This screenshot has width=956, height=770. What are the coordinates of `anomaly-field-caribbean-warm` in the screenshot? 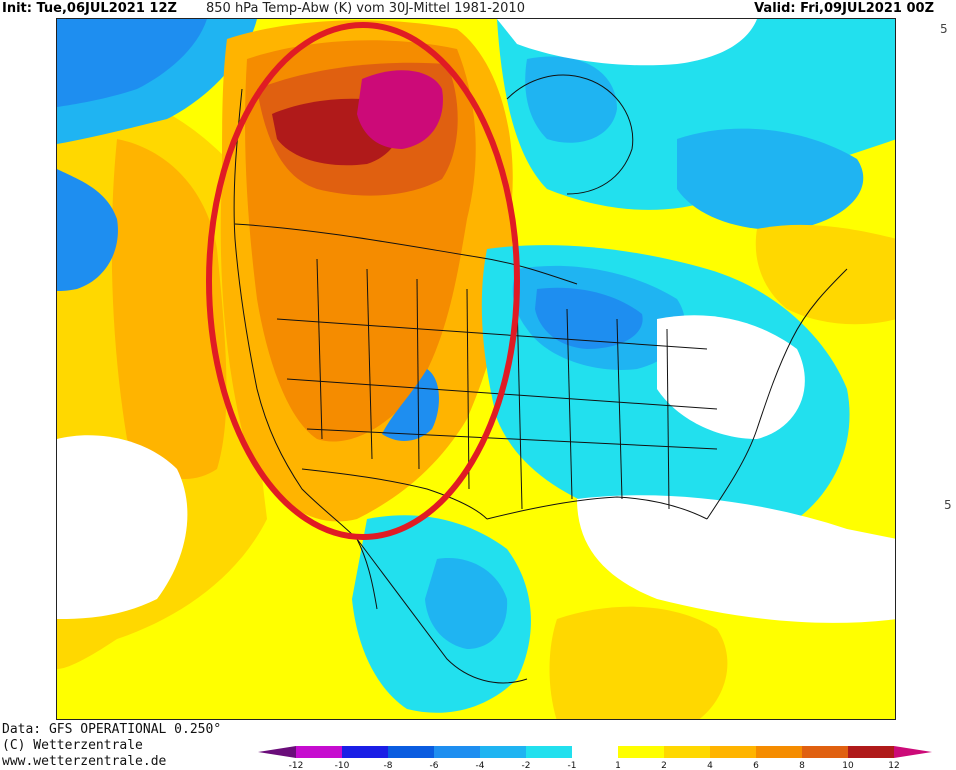 It's located at (638, 662).